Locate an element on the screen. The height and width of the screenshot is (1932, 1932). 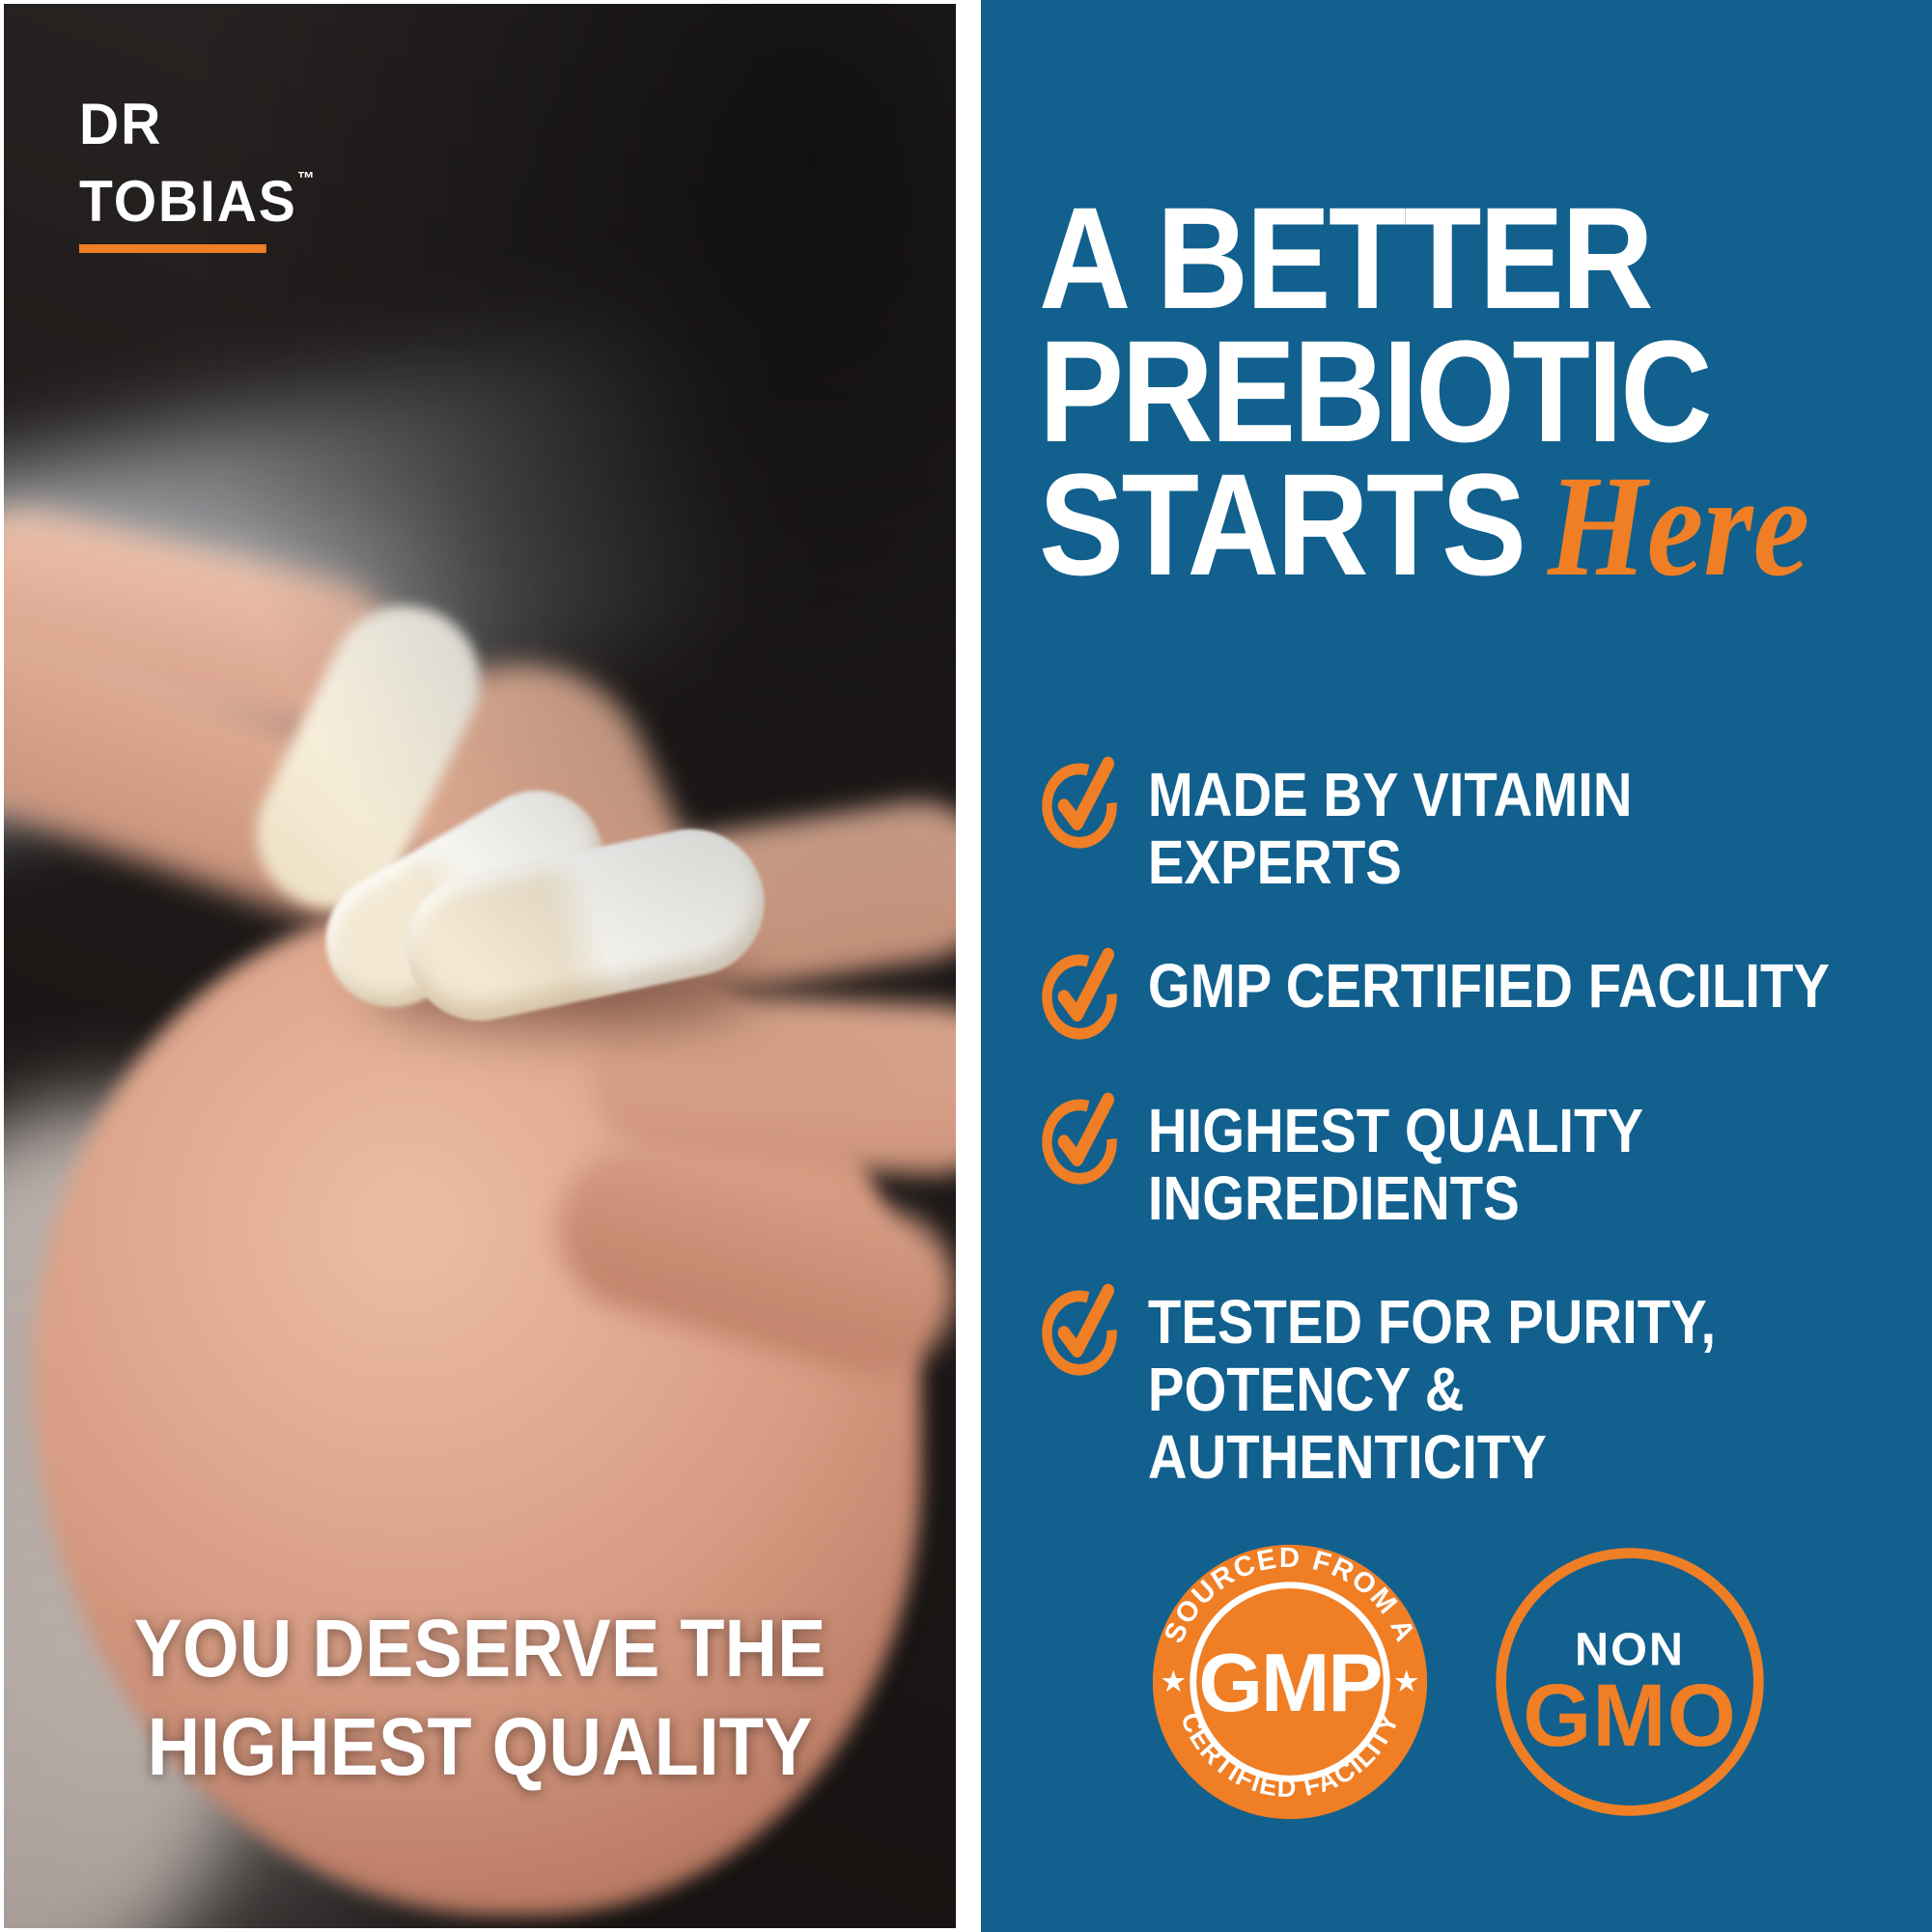
headline-line2: PREBIOTIC is located at coordinates (1376, 391).